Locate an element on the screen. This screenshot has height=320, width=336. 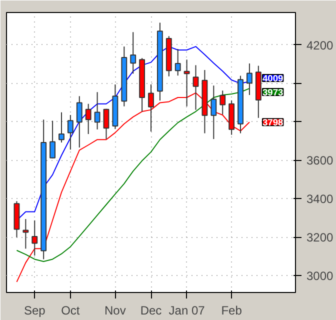
y-tick-label: 3400 is located at coordinates (320, 199).